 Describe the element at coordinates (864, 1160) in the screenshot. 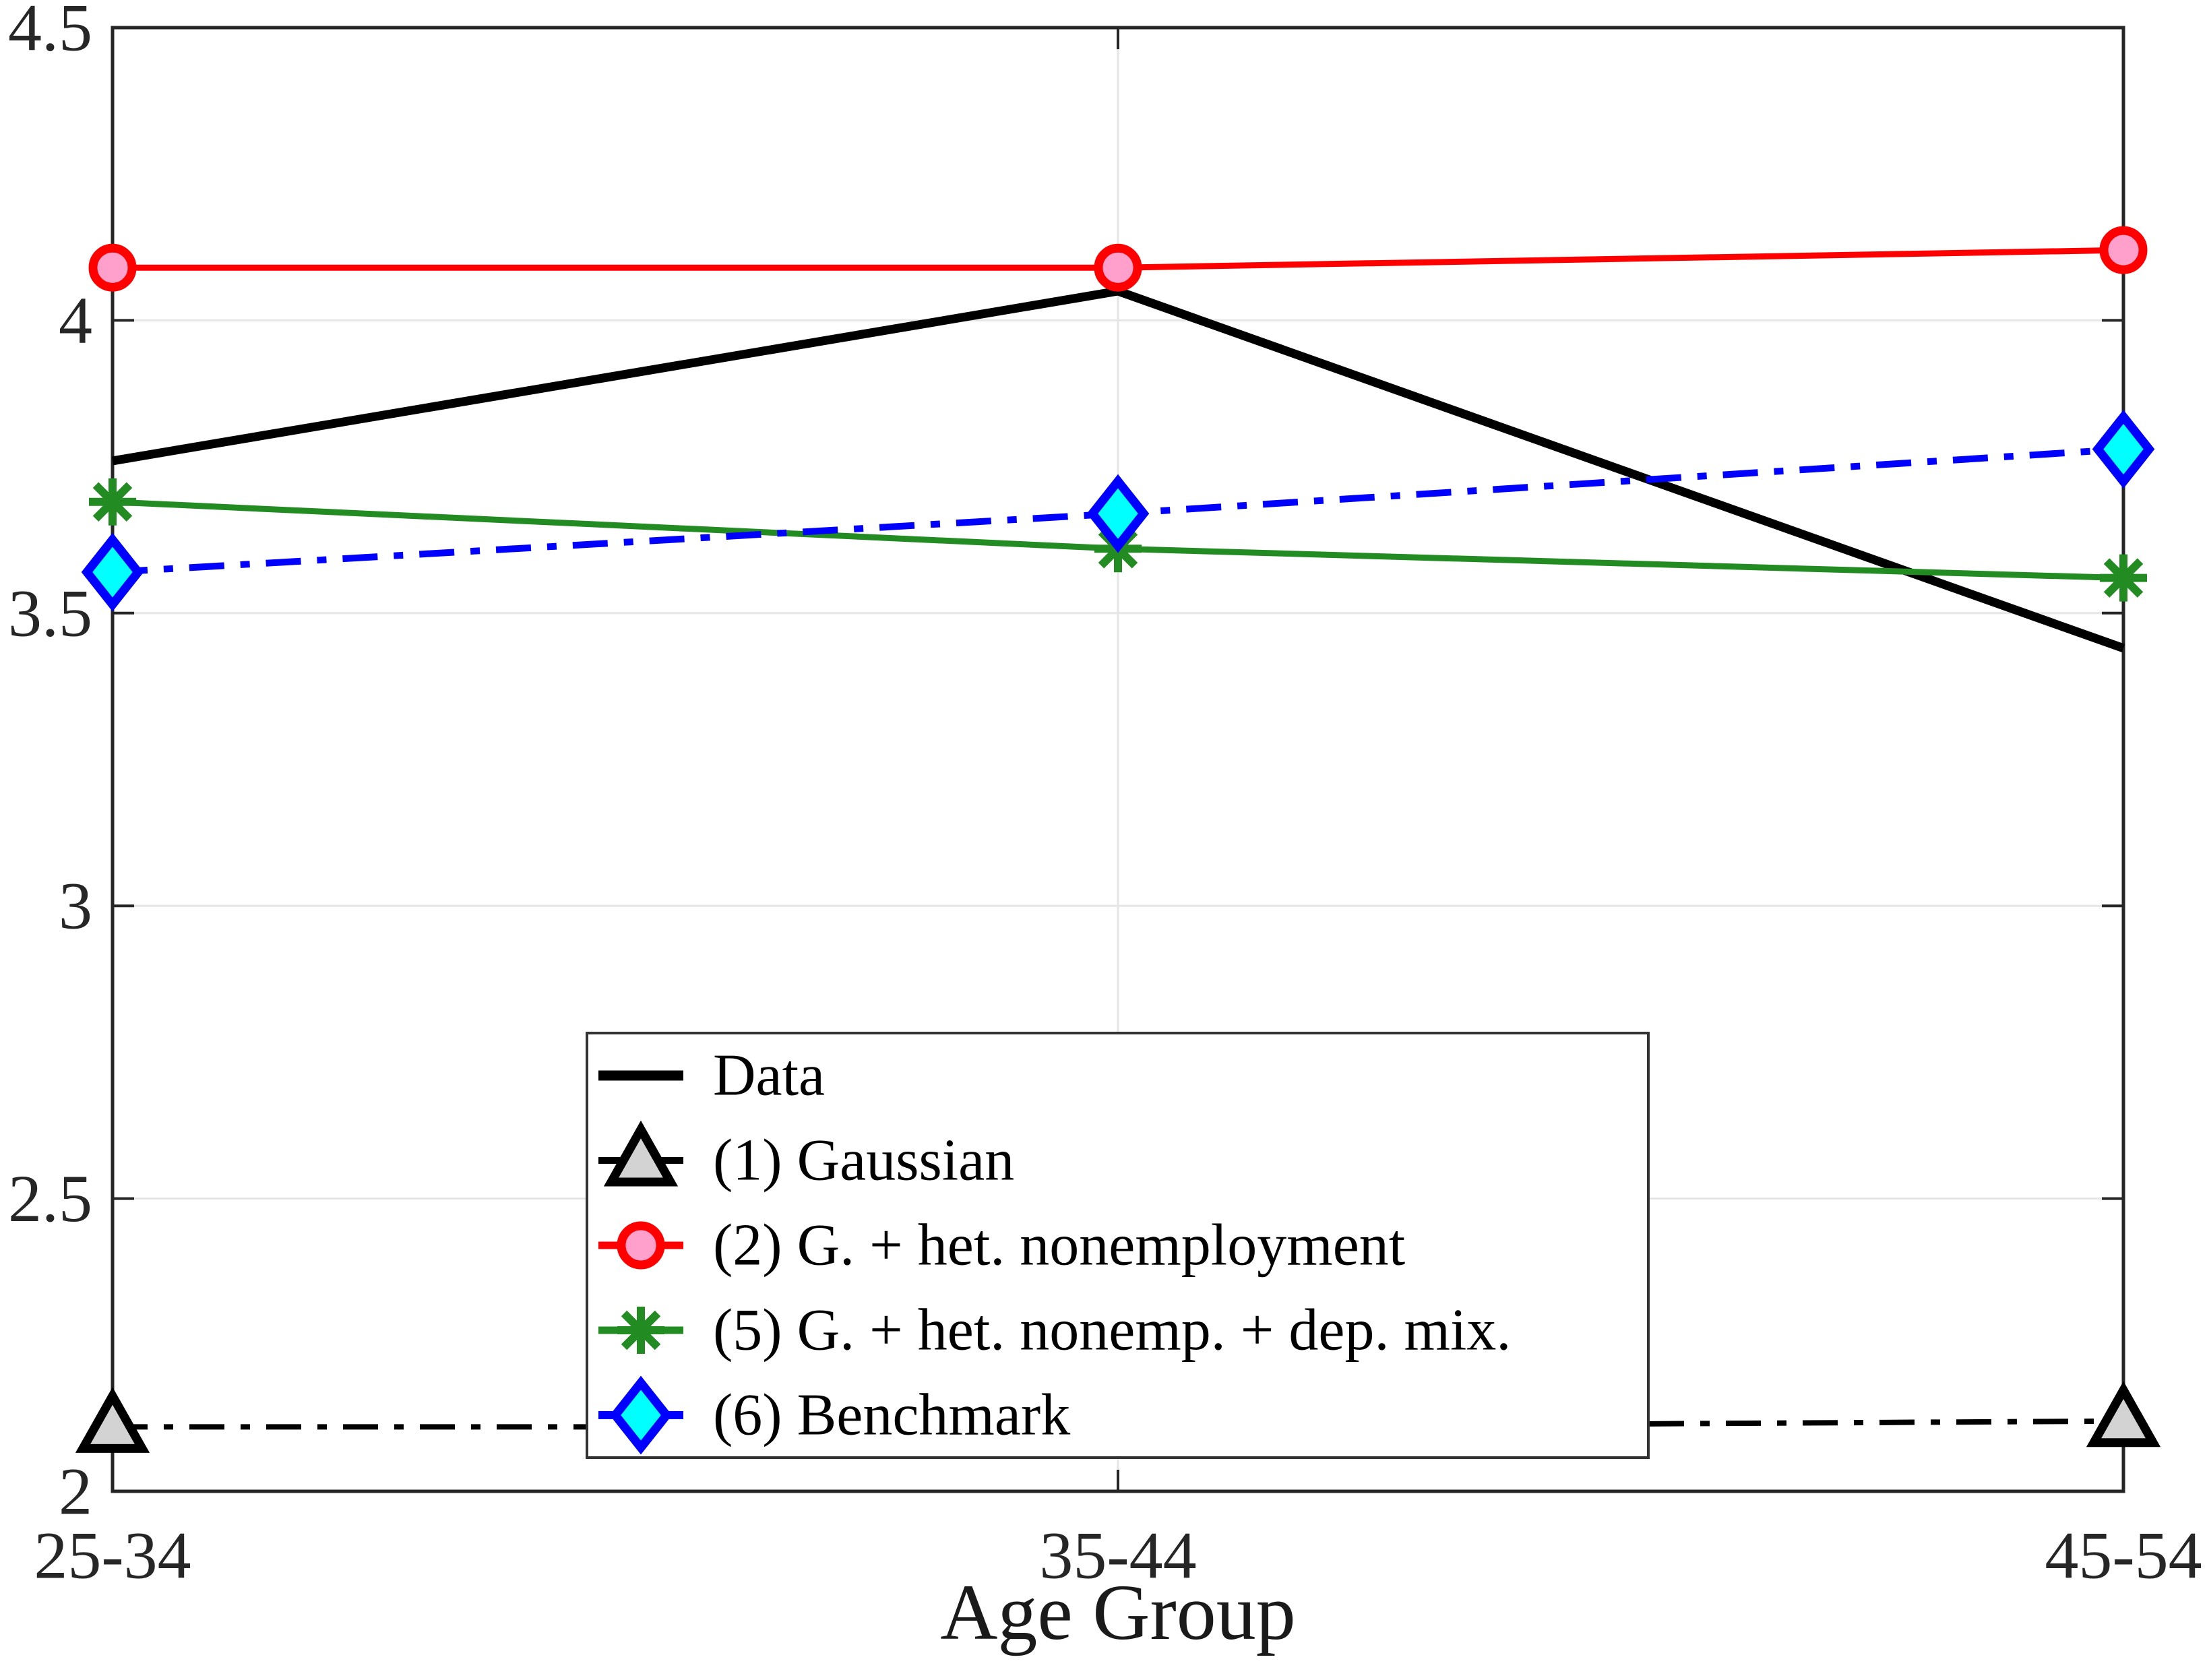

I see `legend-item-label: (1) Gaussian` at that location.